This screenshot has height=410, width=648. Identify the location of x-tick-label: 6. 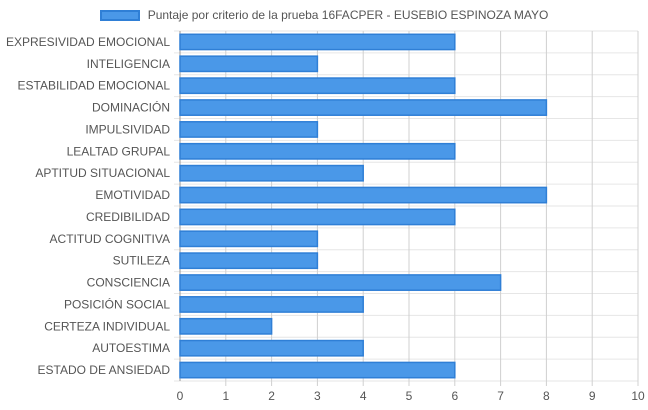
(454, 396).